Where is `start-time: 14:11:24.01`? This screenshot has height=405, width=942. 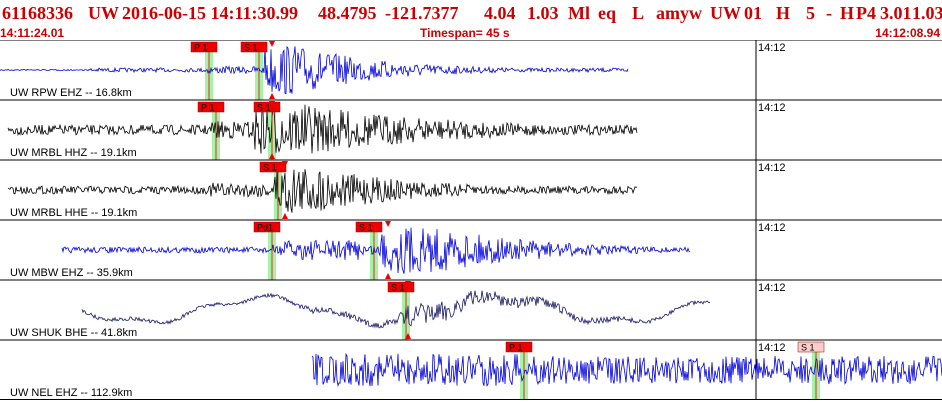 start-time: 14:11:24.01 is located at coordinates (32, 33).